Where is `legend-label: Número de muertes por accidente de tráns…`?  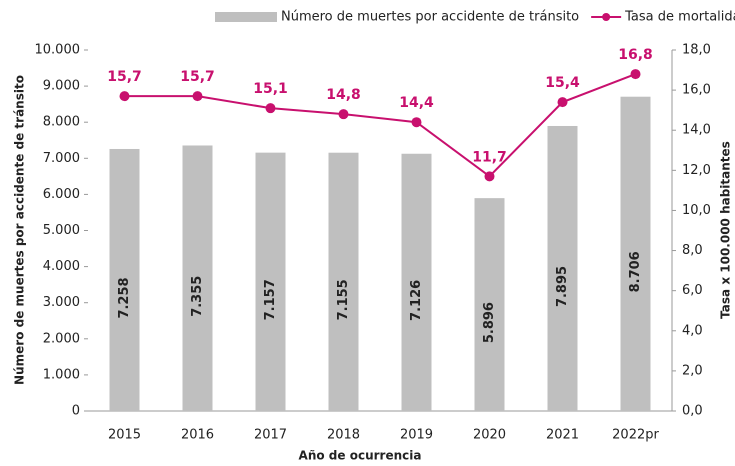
legend-label: Número de muertes por accidente de tráns… is located at coordinates (430, 17).